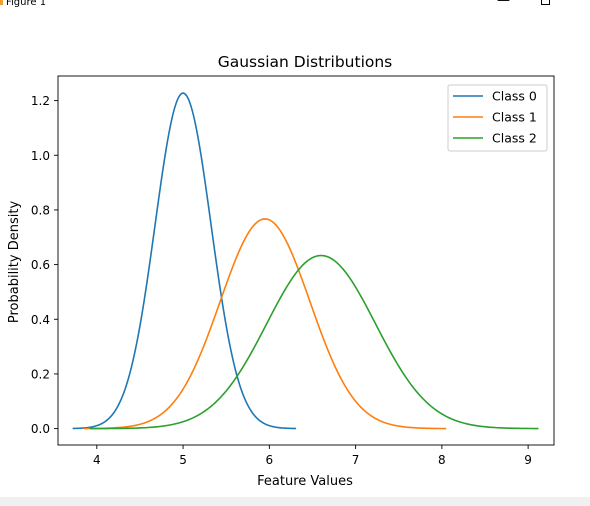 Image resolution: width=590 pixels, height=506 pixels. I want to click on window-titlebar: Figure 1 —, so click(295, 7).